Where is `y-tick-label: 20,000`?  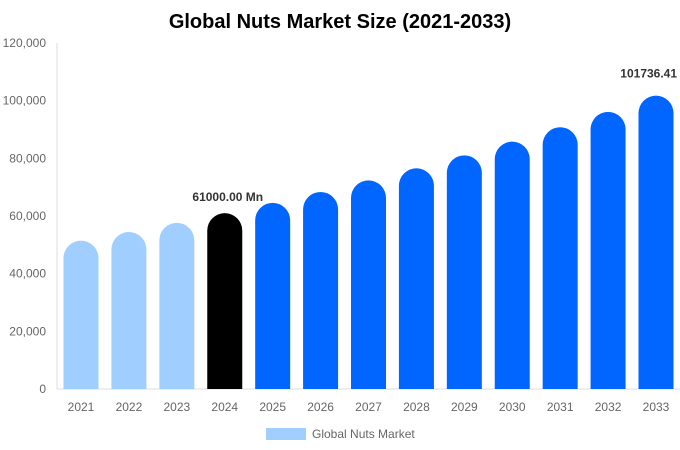 y-tick-label: 20,000 is located at coordinates (27, 331).